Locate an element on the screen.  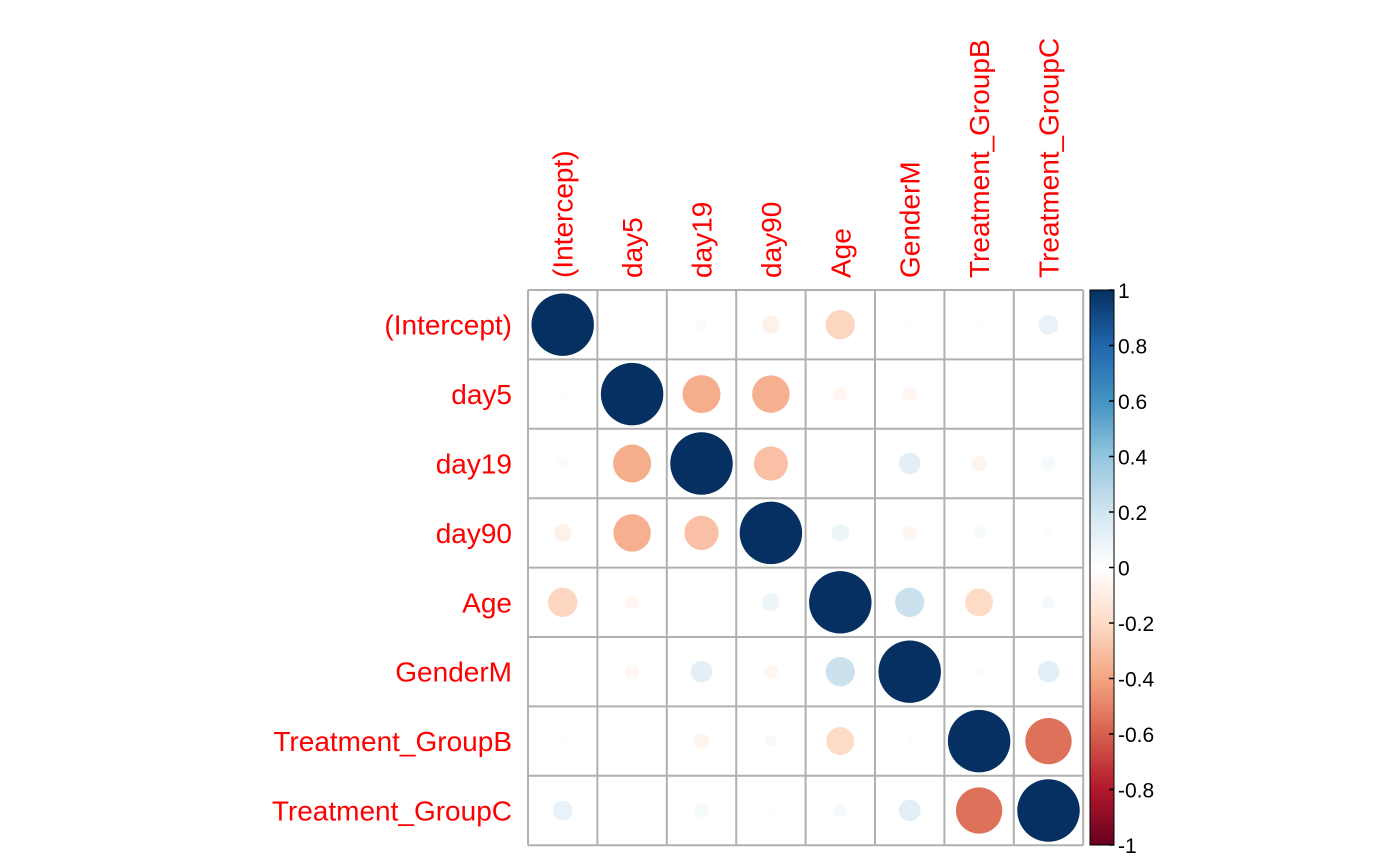
row-label: GenderM is located at coordinates (453, 672).